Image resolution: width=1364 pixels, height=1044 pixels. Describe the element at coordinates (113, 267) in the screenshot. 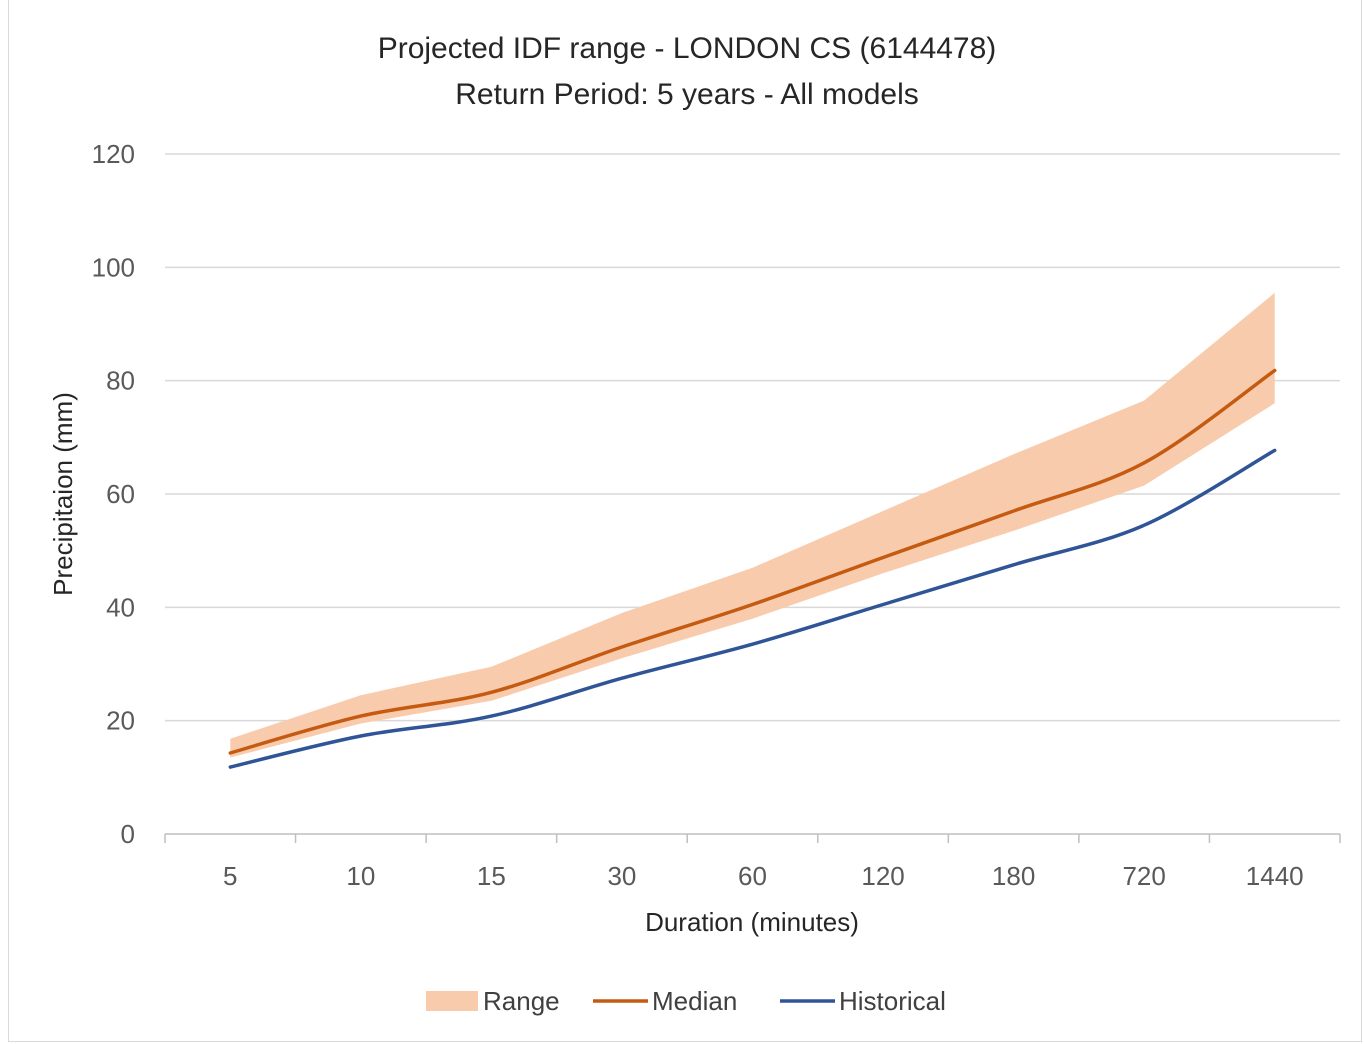

I see `y-tick-label: 100` at that location.